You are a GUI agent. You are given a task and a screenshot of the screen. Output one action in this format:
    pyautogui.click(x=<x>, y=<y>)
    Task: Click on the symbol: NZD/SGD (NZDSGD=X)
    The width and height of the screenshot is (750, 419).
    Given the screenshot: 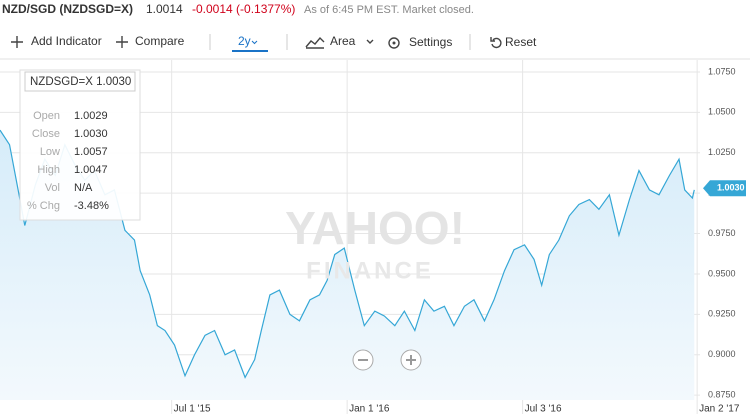 What is the action you would take?
    pyautogui.click(x=67, y=9)
    